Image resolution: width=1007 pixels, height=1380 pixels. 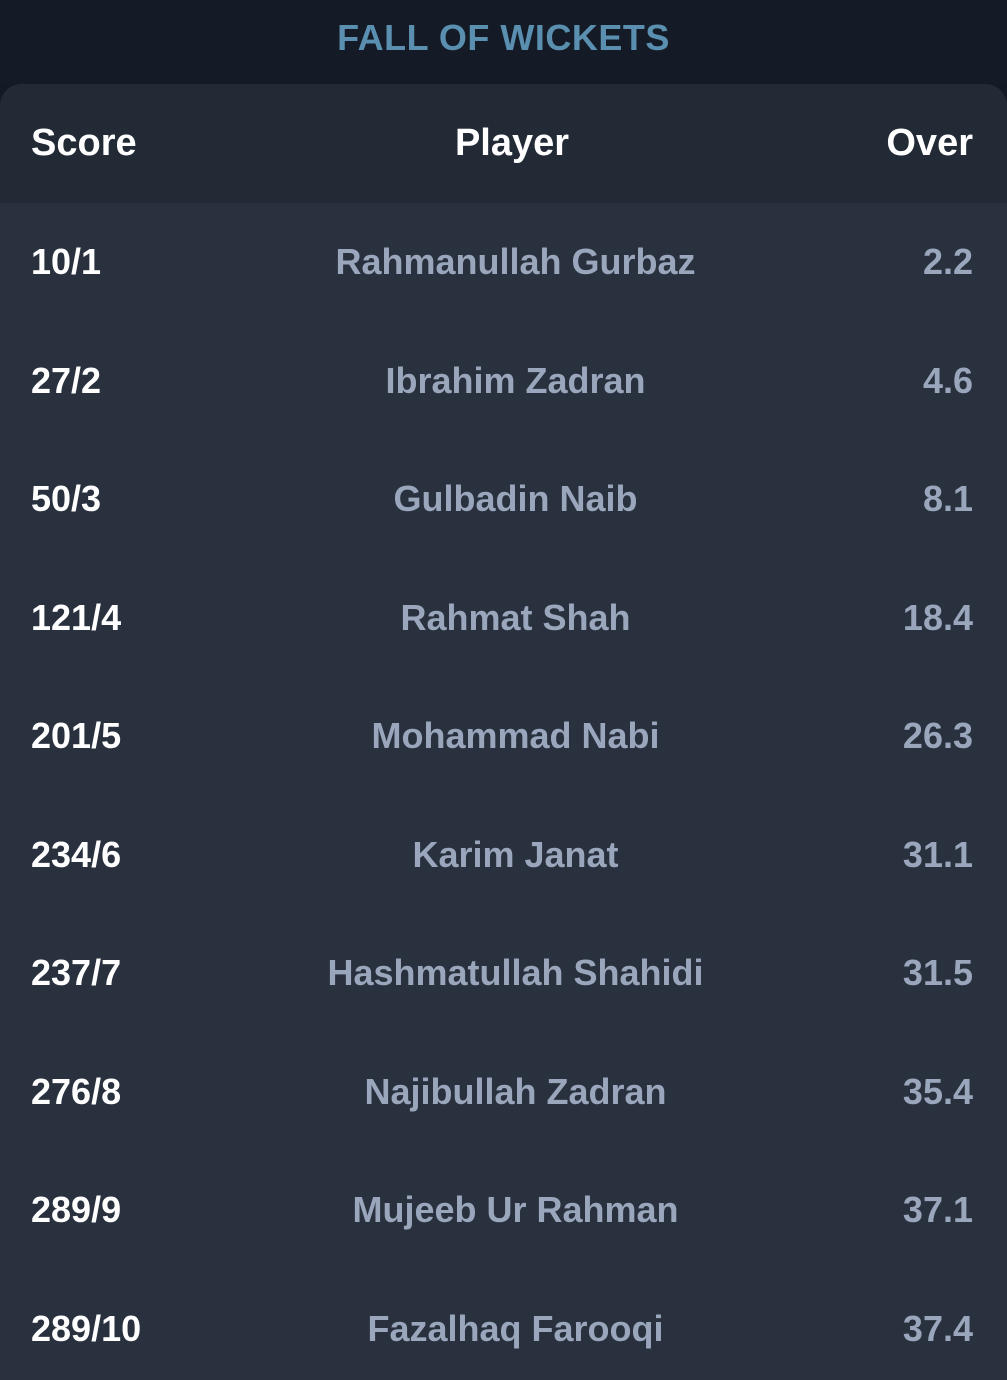 What do you see at coordinates (76, 1091) in the screenshot?
I see `score-cell: 276/8` at bounding box center [76, 1091].